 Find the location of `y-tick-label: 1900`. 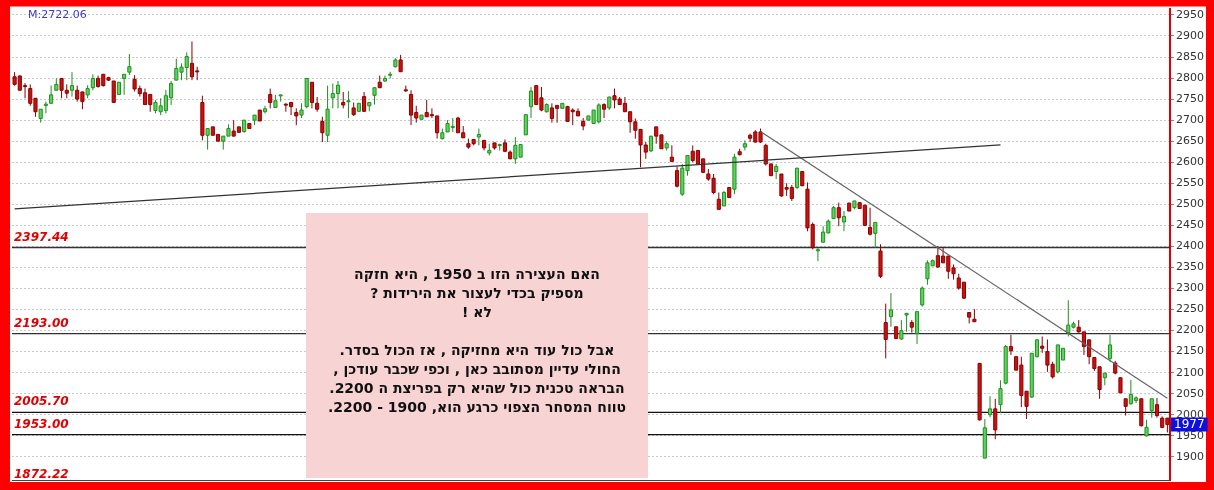

y-tick-label: 1900 is located at coordinates (1190, 456).